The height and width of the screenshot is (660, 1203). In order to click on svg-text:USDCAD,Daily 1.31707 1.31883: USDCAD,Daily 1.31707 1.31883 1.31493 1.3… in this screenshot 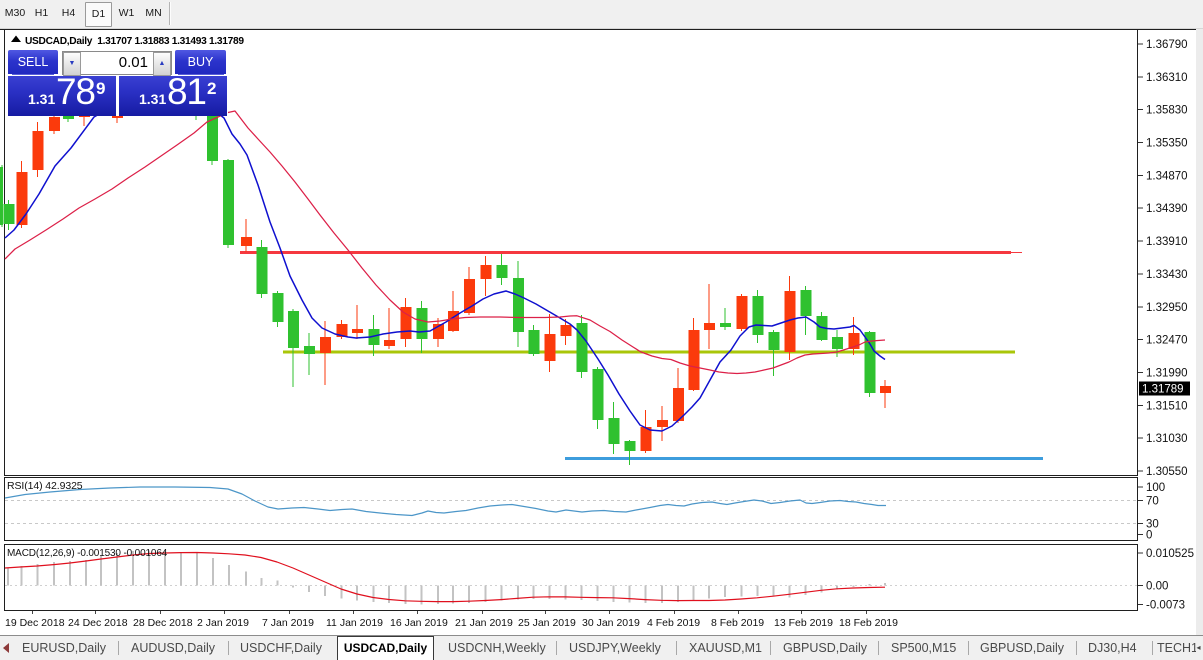, I will do `click(134, 41)`.